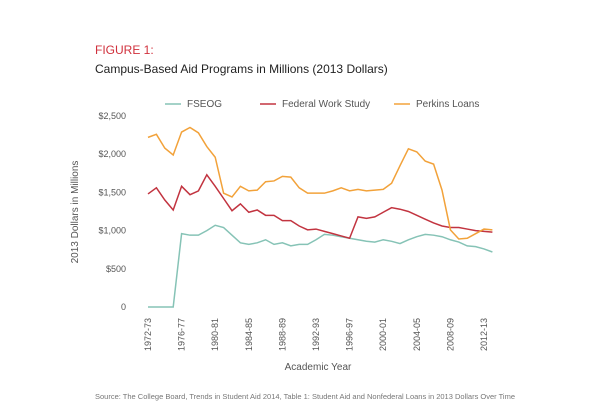 This screenshot has width=595, height=420. Describe the element at coordinates (316, 334) in the screenshot. I see `x-tick-label: 1992-93` at that location.